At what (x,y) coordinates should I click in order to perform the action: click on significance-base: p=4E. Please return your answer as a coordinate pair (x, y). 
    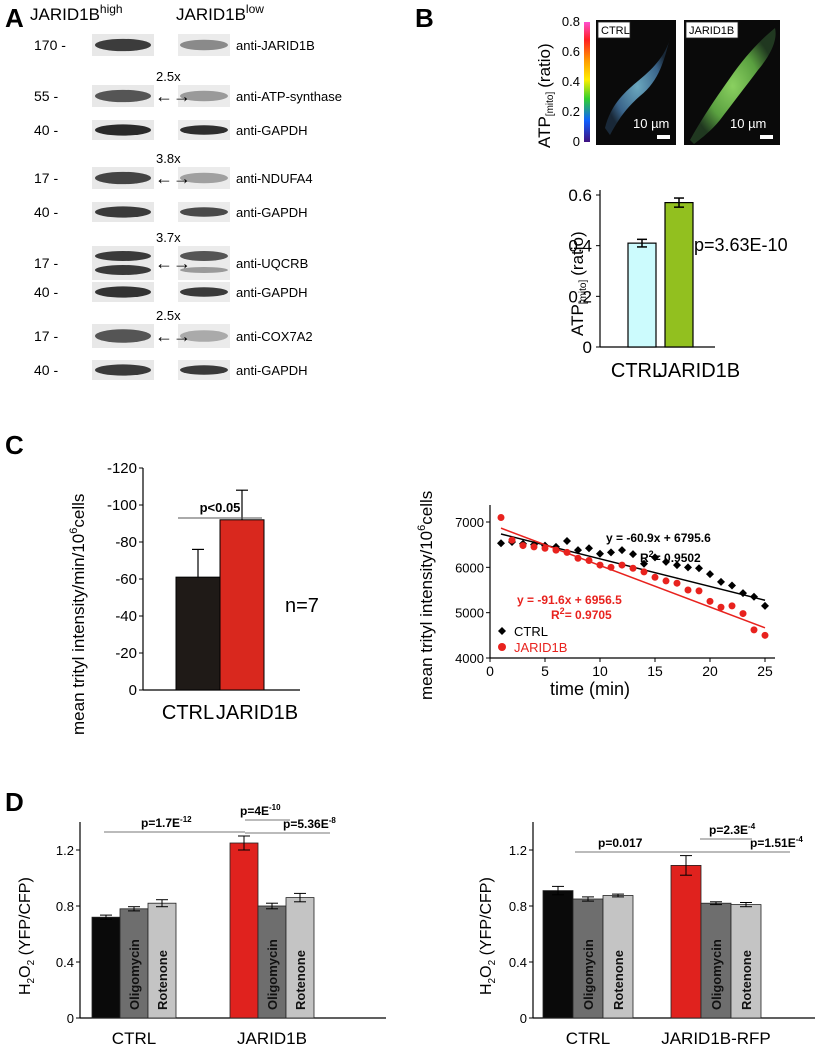
    Looking at the image, I should click on (254, 811).